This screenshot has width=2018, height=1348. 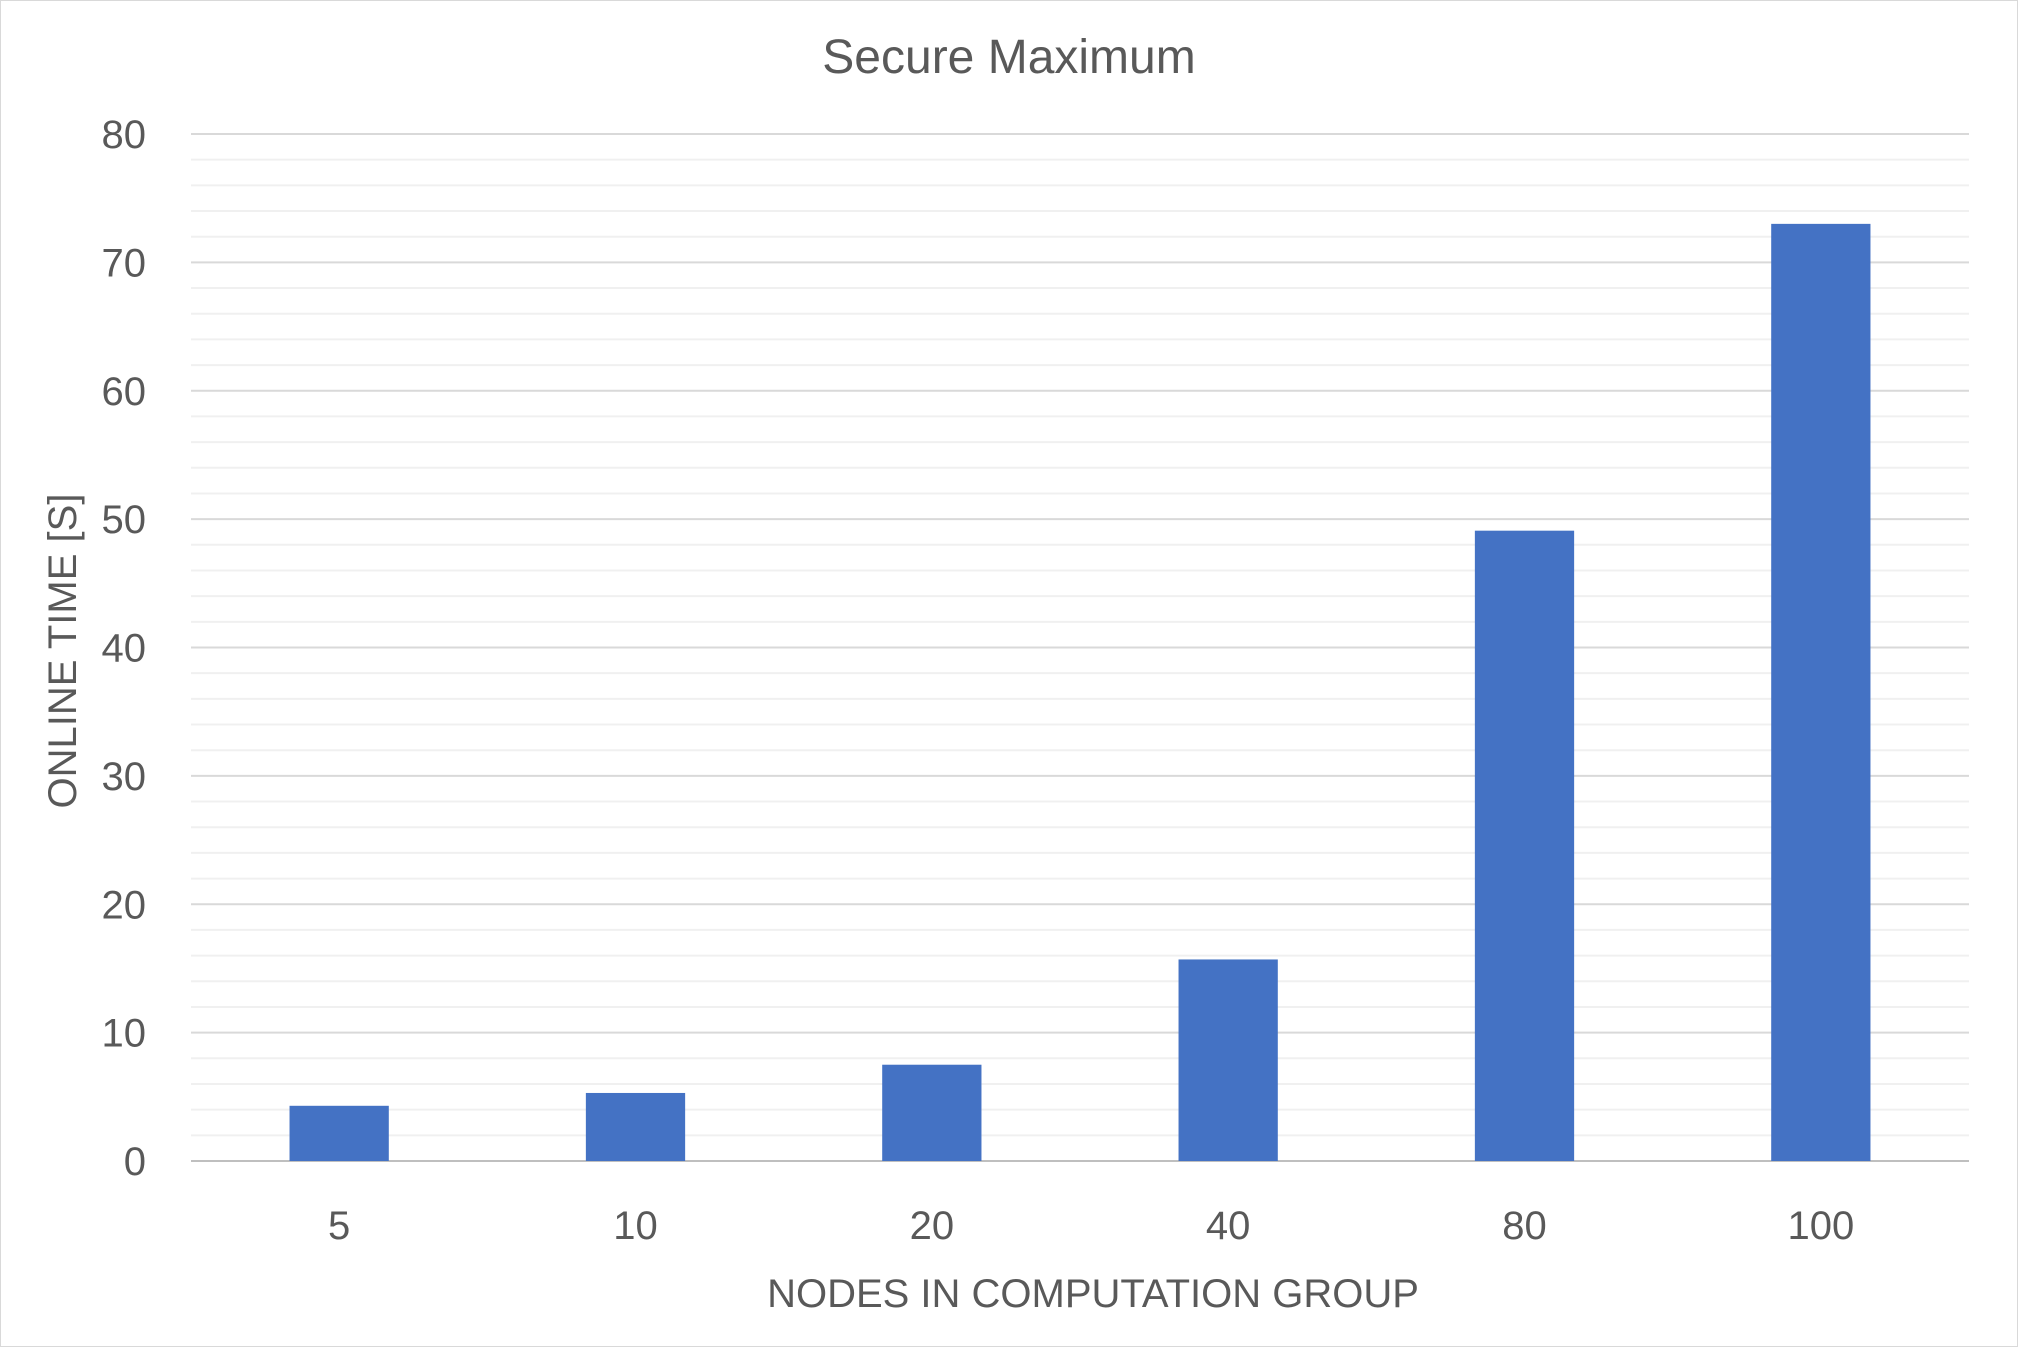 What do you see at coordinates (932, 1226) in the screenshot?
I see `x-tick-label: 20` at bounding box center [932, 1226].